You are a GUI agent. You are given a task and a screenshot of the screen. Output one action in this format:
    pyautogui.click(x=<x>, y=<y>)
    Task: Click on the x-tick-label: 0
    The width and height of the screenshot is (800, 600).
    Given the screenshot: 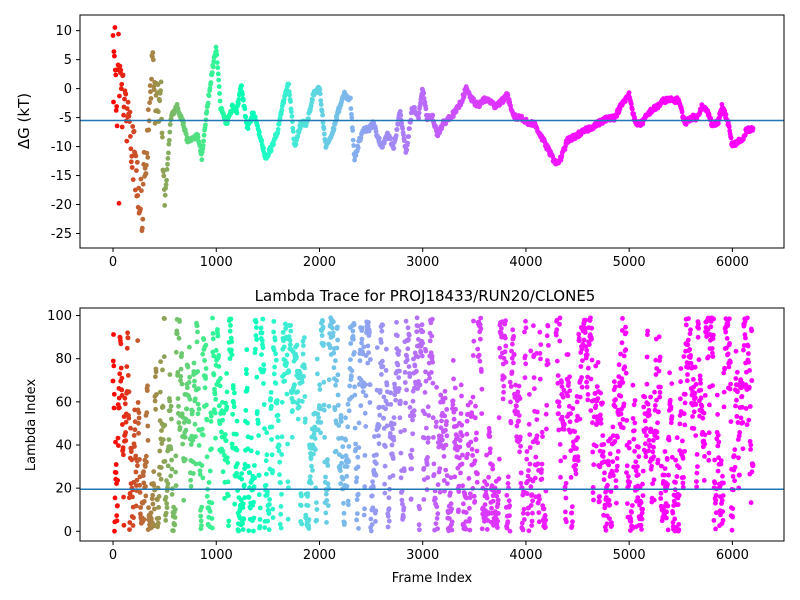 What is the action you would take?
    pyautogui.click(x=113, y=262)
    